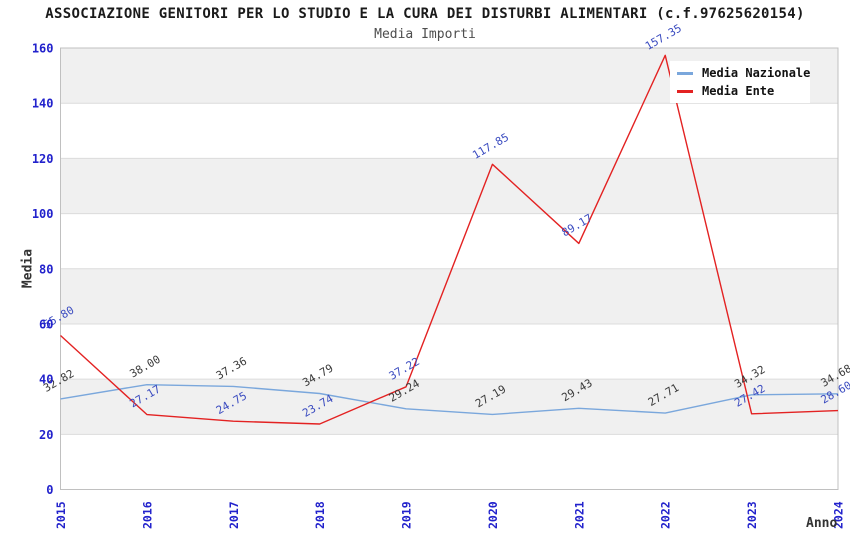 Image resolution: width=850 pixels, height=550 pixels. Describe the element at coordinates (666, 515) in the screenshot. I see `svg-text: 2022` at that location.